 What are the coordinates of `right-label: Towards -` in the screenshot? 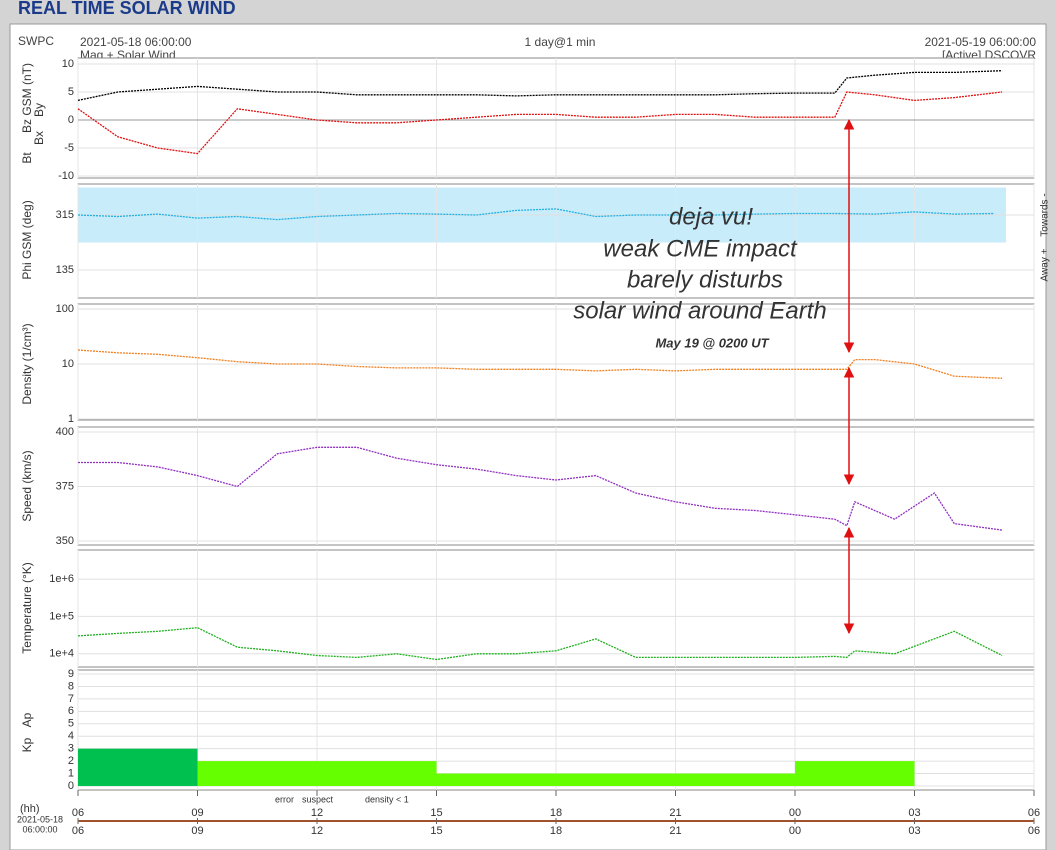 It's located at (1045, 214).